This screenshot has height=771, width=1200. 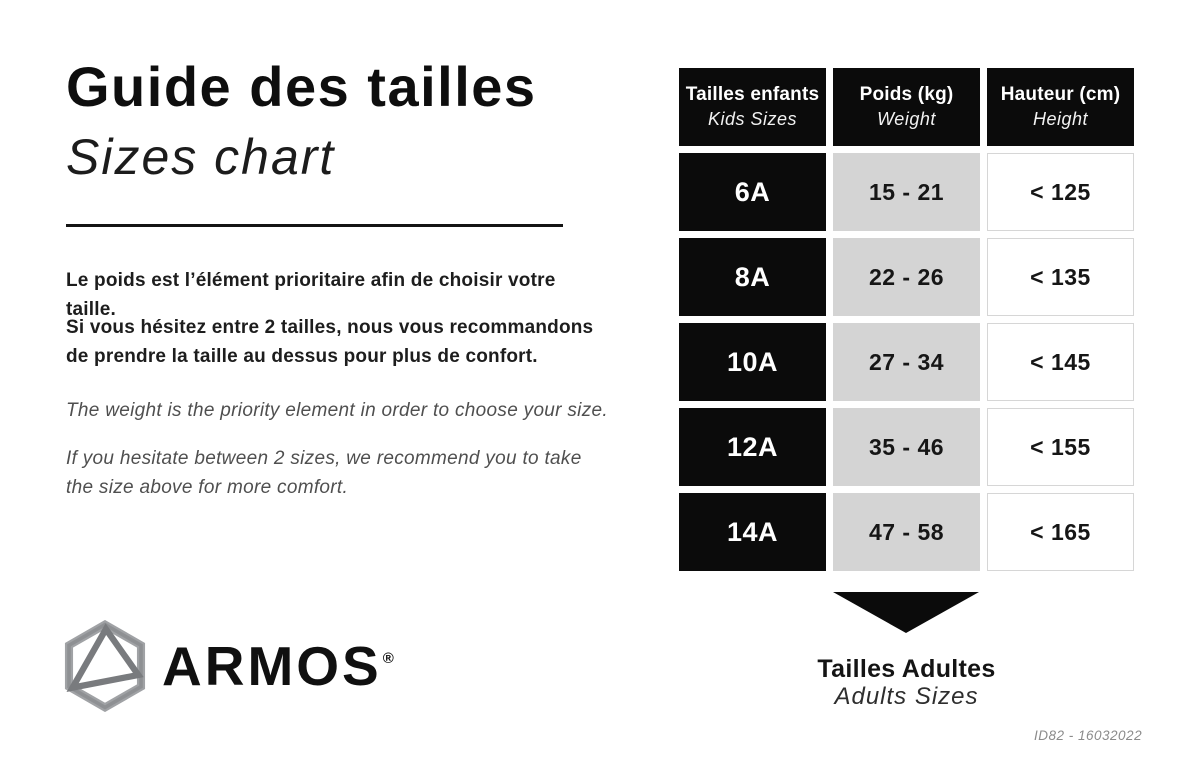 I want to click on column-header-label-fr: Poids (kg), so click(x=906, y=94).